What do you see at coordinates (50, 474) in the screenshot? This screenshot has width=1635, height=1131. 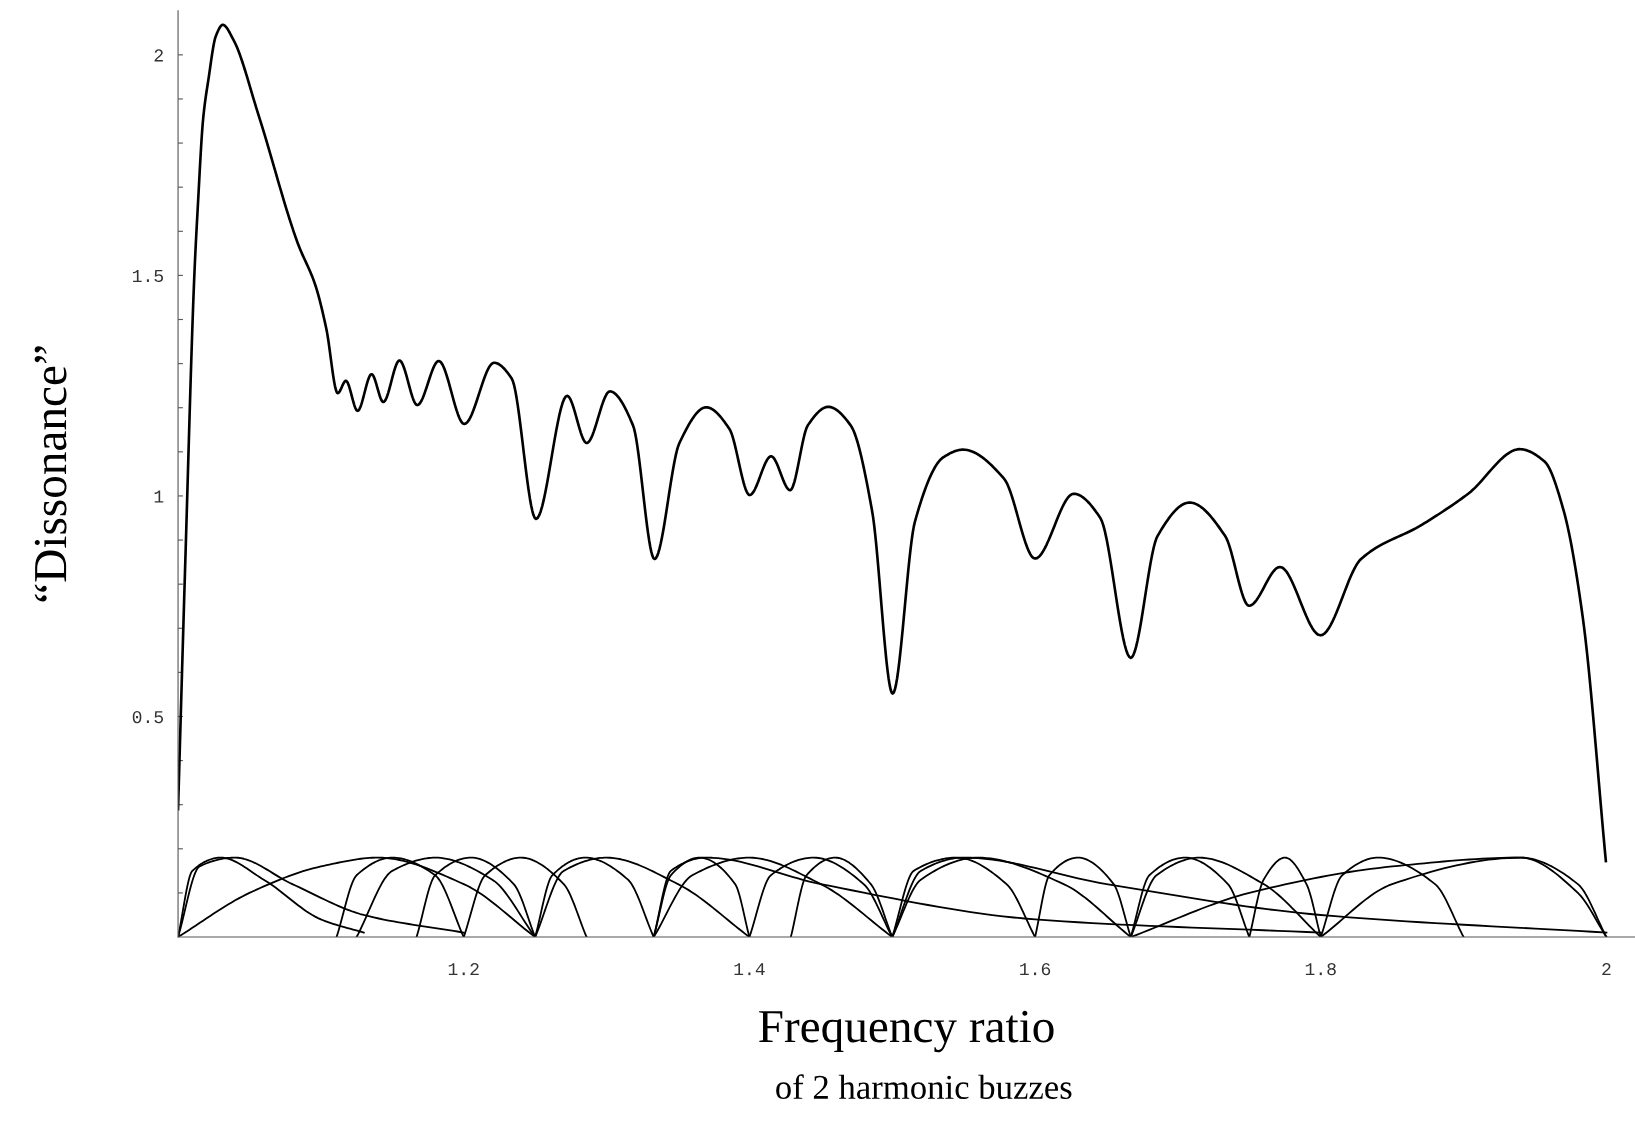 I see `y-axis-title: “Dissonance”` at bounding box center [50, 474].